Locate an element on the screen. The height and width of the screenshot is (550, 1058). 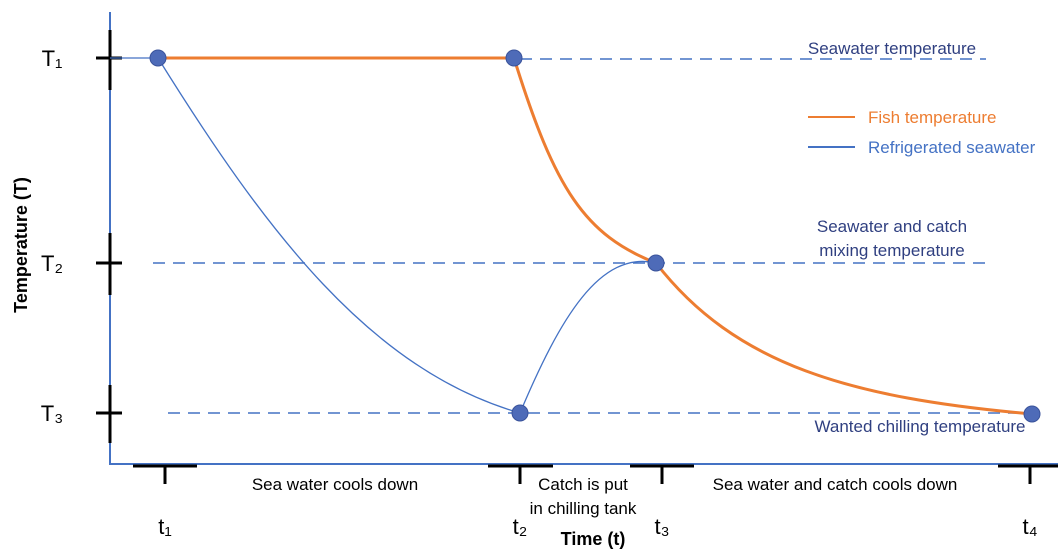
legend-label-fish: Fish temperature is located at coordinates (932, 117).